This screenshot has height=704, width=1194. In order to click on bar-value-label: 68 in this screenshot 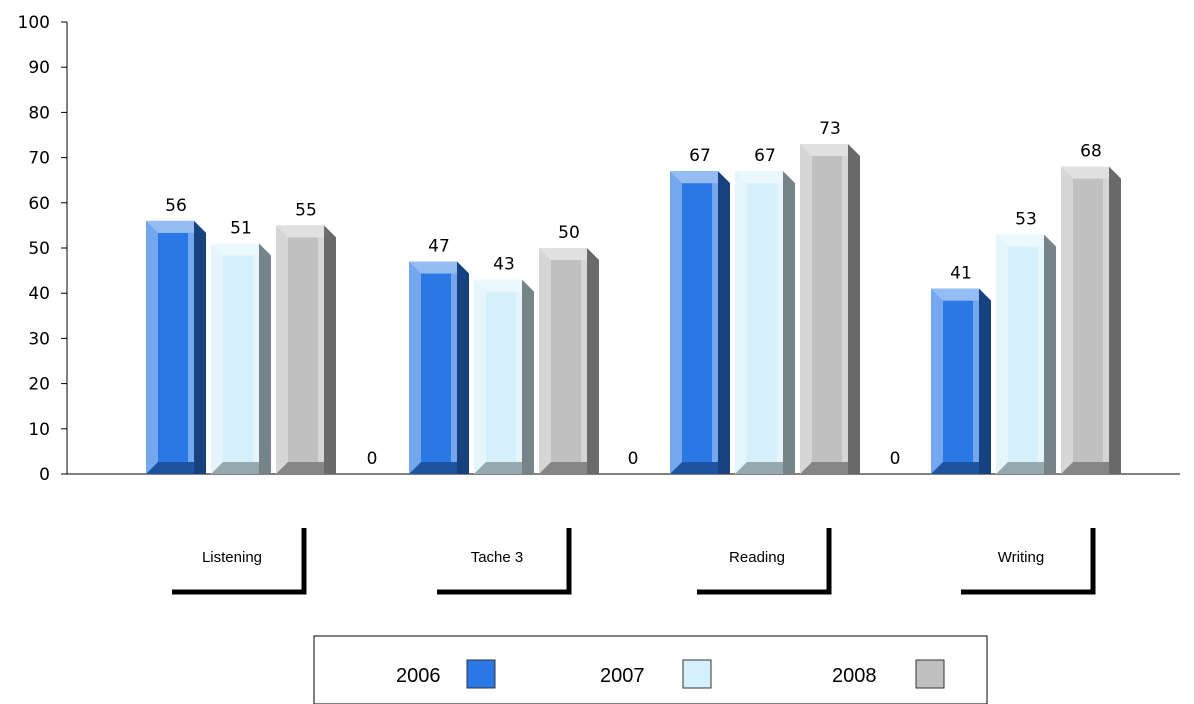, I will do `click(1091, 152)`.